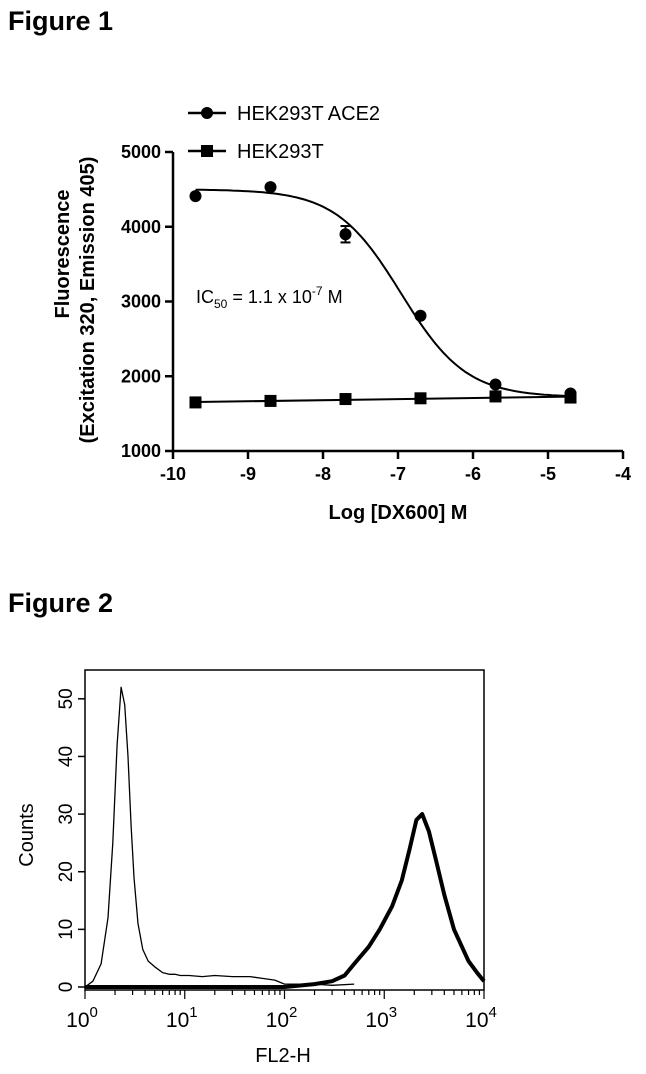 Image resolution: width=646 pixels, height=1074 pixels. What do you see at coordinates (381, 1018) in the screenshot?
I see `chart2-x-tick-label: 10³` at bounding box center [381, 1018].